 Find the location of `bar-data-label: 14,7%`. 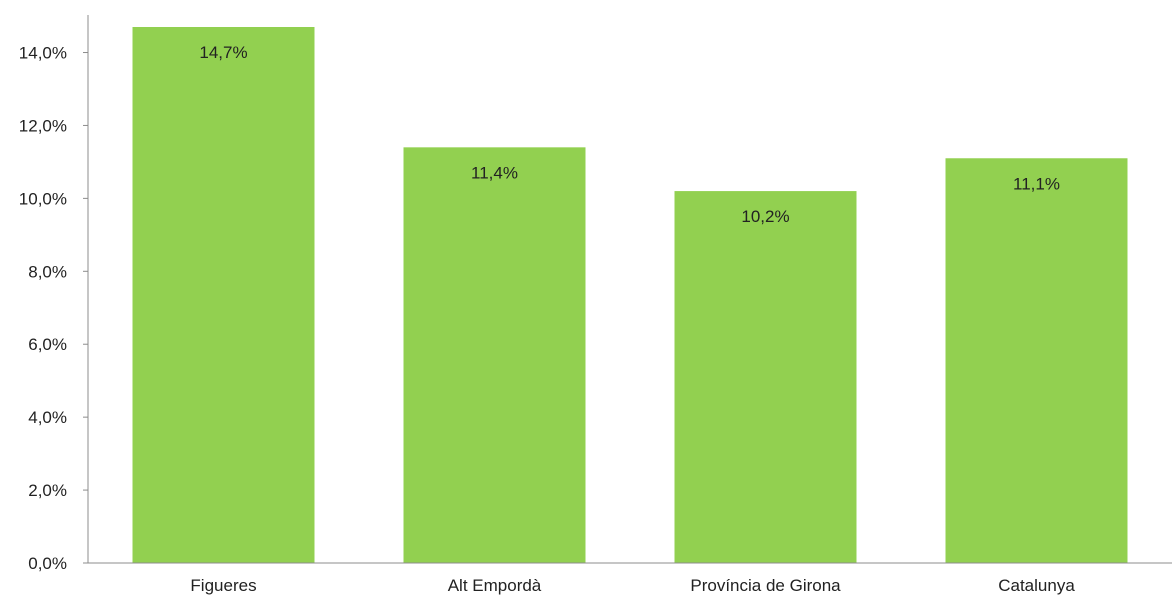

bar-data-label: 14,7% is located at coordinates (223, 52).